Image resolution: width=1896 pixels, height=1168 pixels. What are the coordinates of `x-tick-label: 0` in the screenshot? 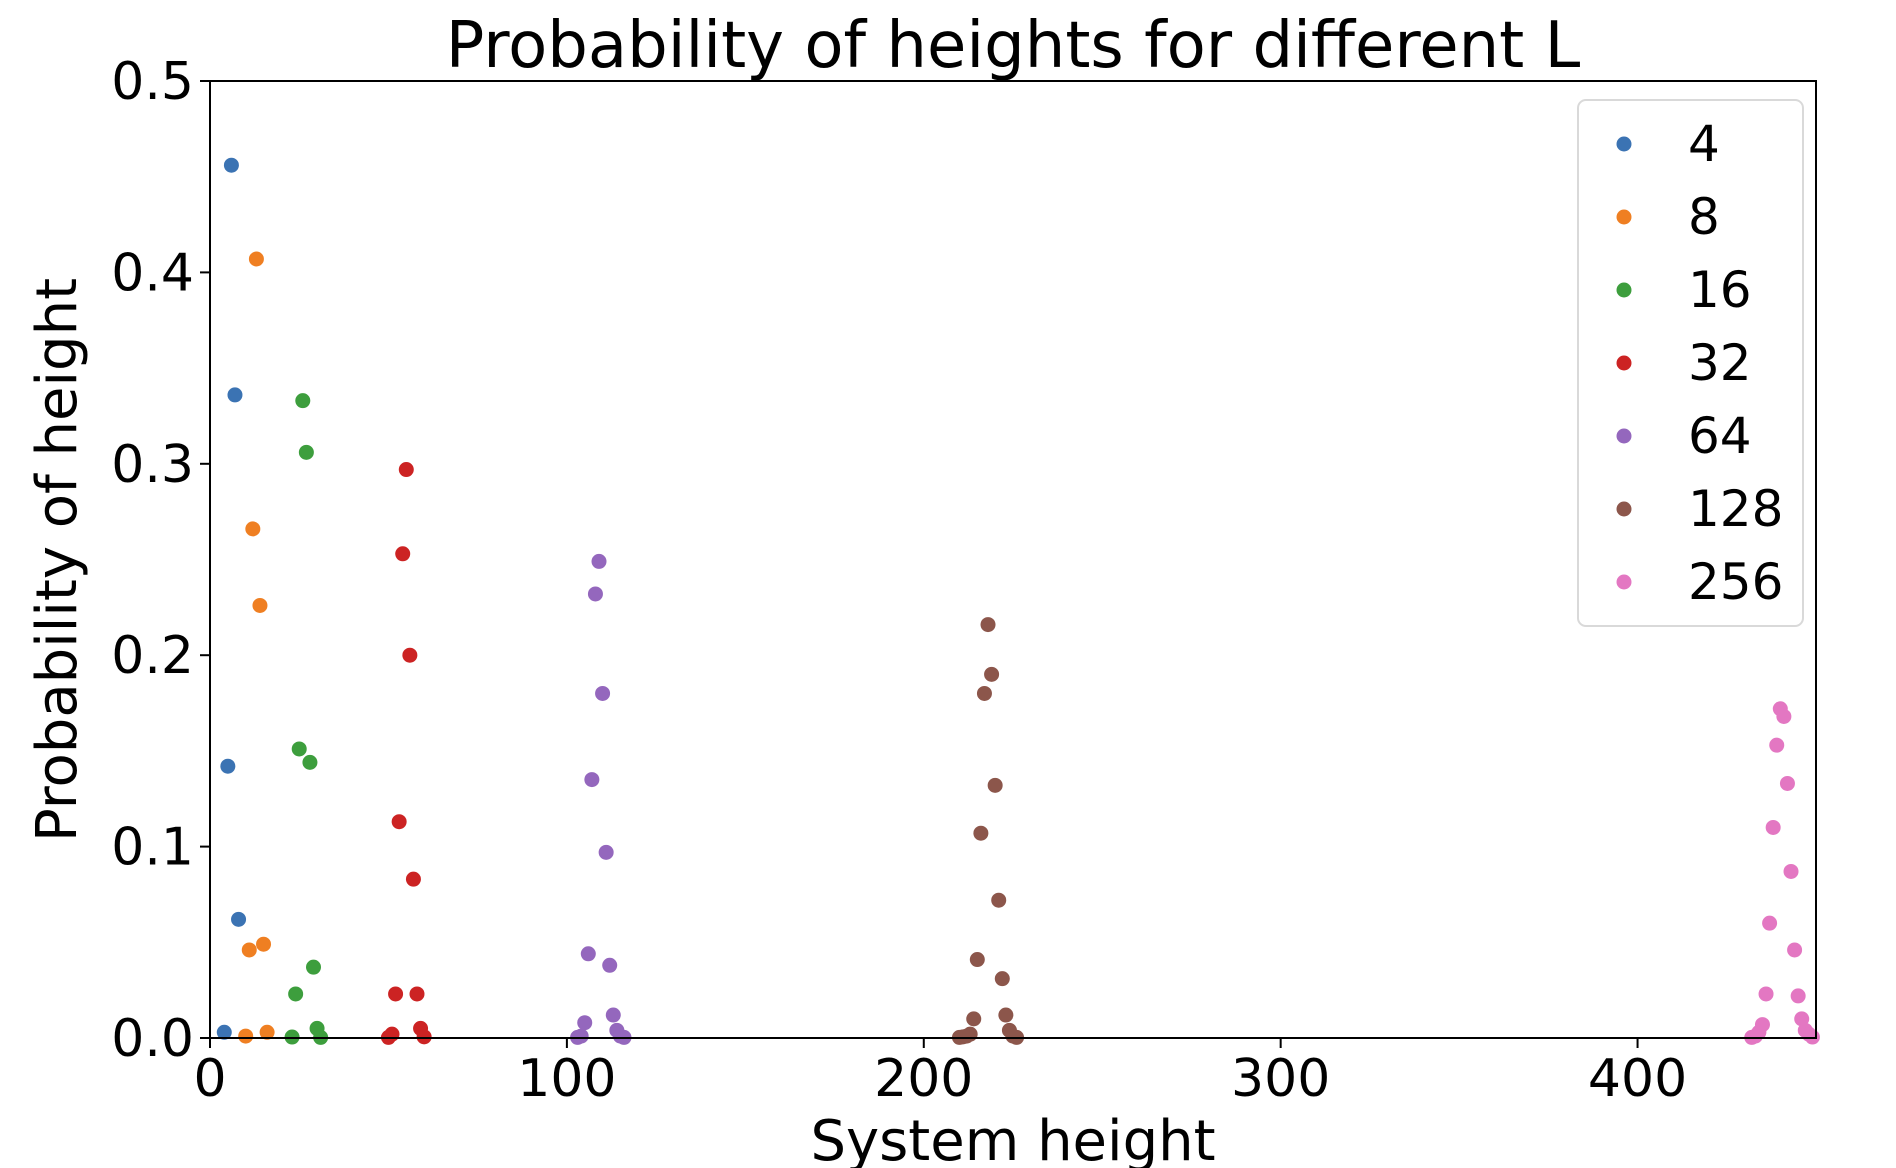 It's located at (209, 1079).